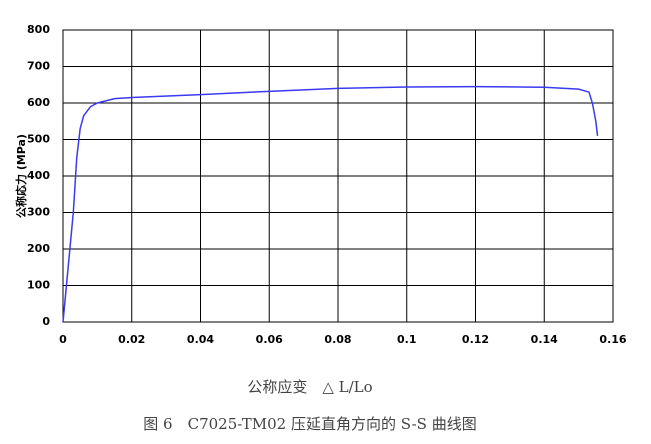 This screenshot has width=651, height=444. Describe the element at coordinates (63, 339) in the screenshot. I see `x-tick-label: 0` at that location.